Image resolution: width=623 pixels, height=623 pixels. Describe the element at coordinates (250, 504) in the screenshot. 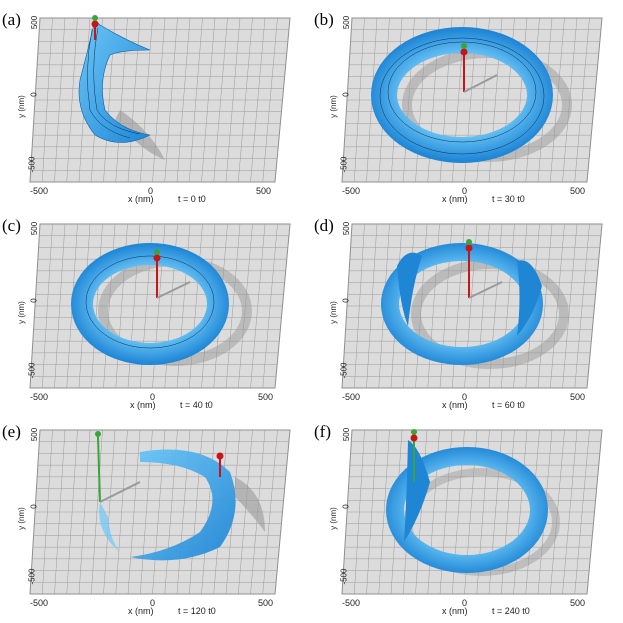

I see `shadow` at that location.